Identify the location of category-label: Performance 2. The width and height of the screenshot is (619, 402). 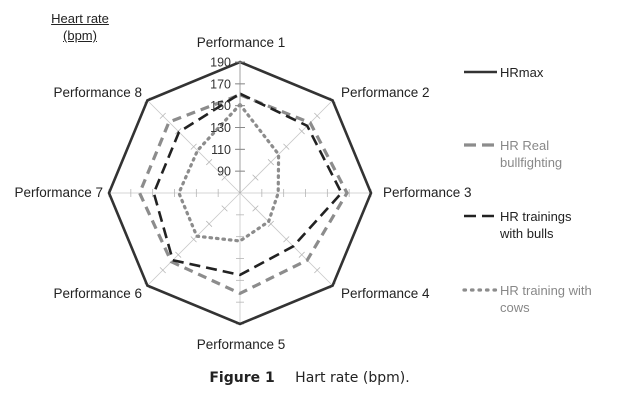
(385, 92).